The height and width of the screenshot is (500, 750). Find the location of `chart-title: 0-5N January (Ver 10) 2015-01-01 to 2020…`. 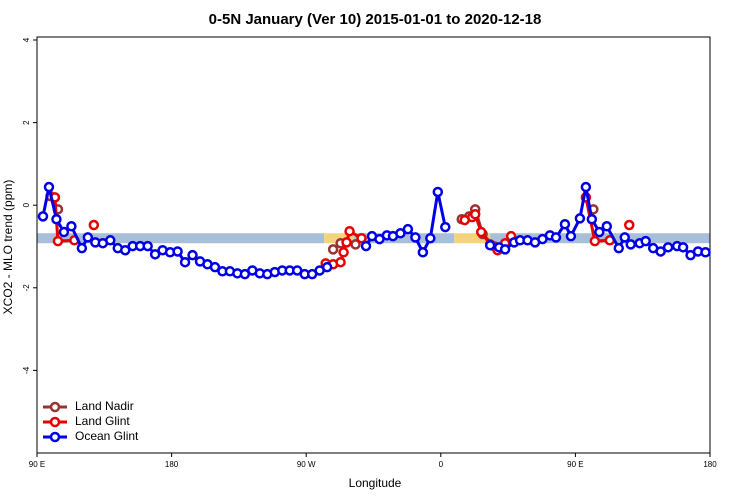

chart-title: 0-5N January (Ver 10) 2015-01-01 to 2020… is located at coordinates (375, 19).